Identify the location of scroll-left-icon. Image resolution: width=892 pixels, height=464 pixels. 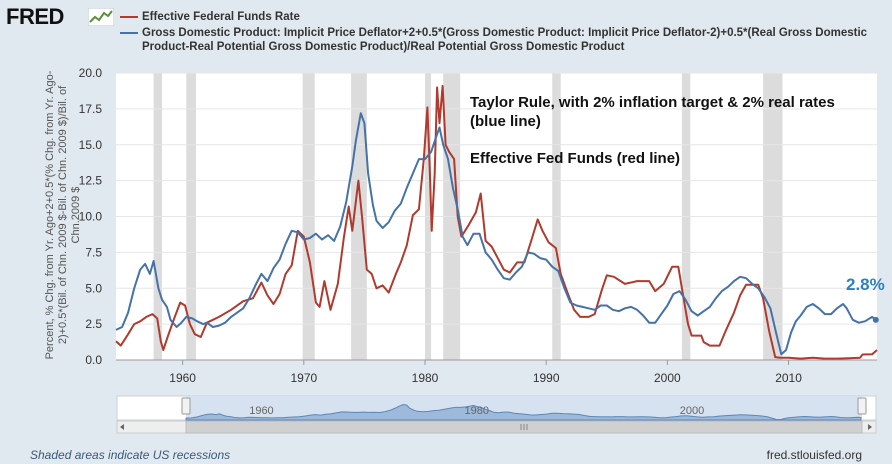
(122, 427).